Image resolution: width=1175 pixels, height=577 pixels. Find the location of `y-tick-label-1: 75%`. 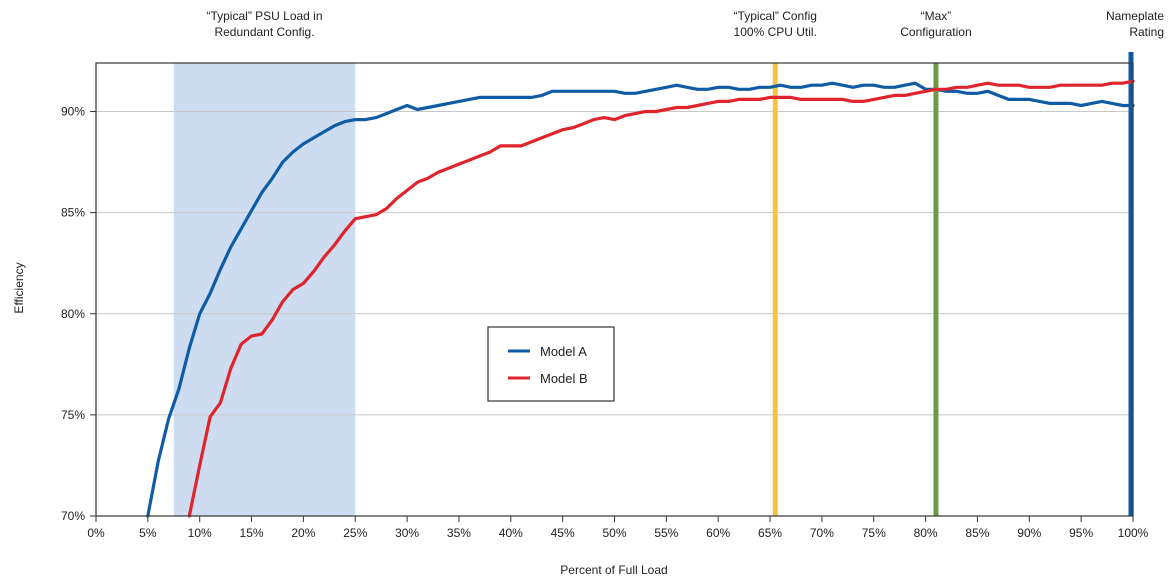

y-tick-label-1: 75% is located at coordinates (73, 415).